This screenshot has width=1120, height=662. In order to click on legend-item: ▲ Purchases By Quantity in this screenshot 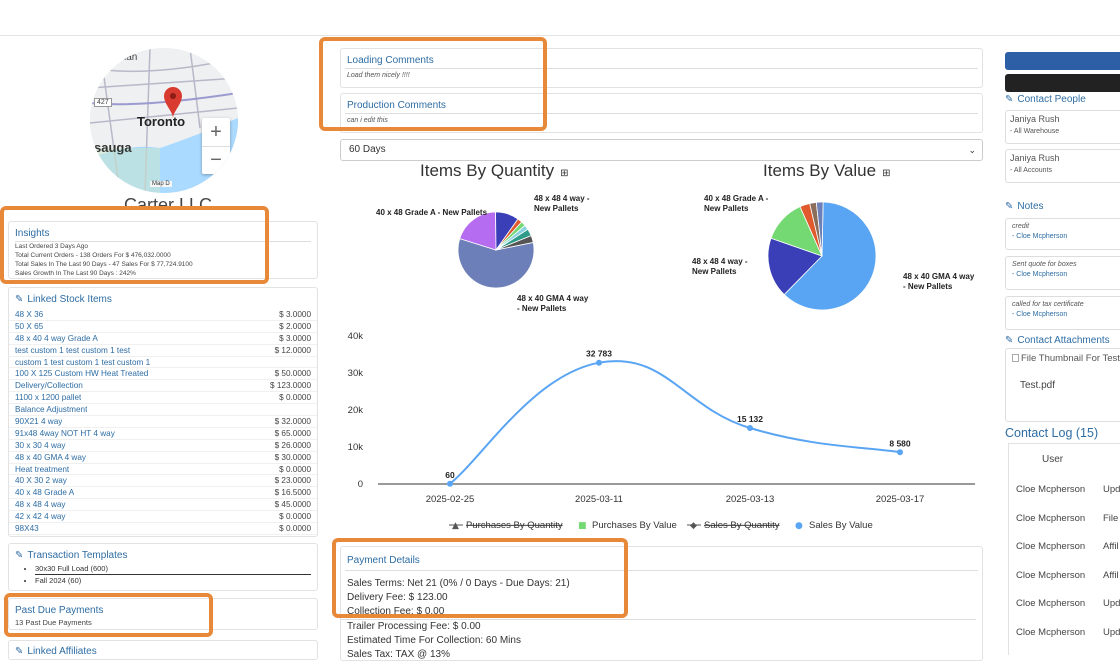, I will do `click(506, 525)`.